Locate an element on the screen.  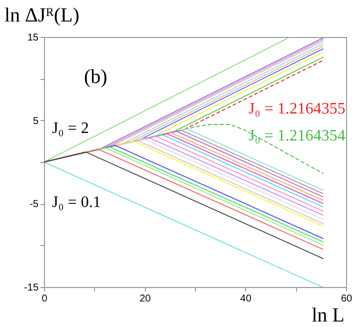
y-axis-title: ln ΔJᴿ(L) is located at coordinates (42, 15).